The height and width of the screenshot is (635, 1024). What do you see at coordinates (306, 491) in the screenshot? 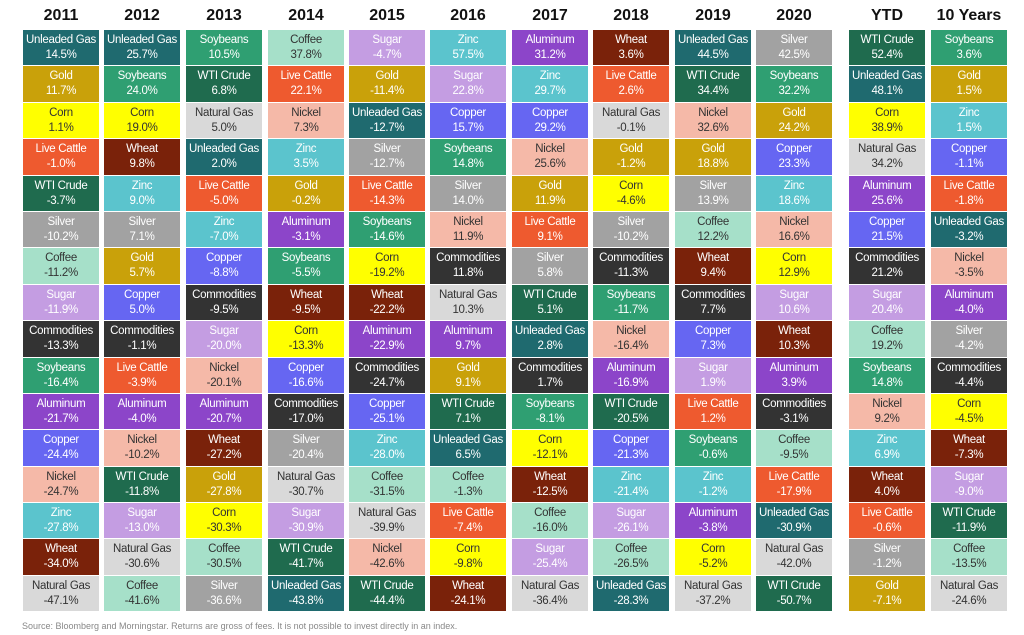
I see `return-value: -30.7%` at bounding box center [306, 491].